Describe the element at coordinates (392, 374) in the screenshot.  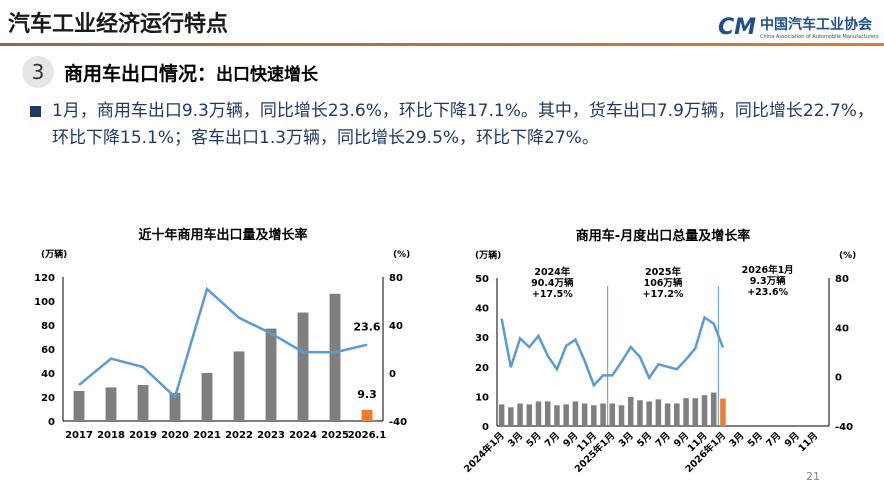
I see `y-right-tick: 0` at that location.